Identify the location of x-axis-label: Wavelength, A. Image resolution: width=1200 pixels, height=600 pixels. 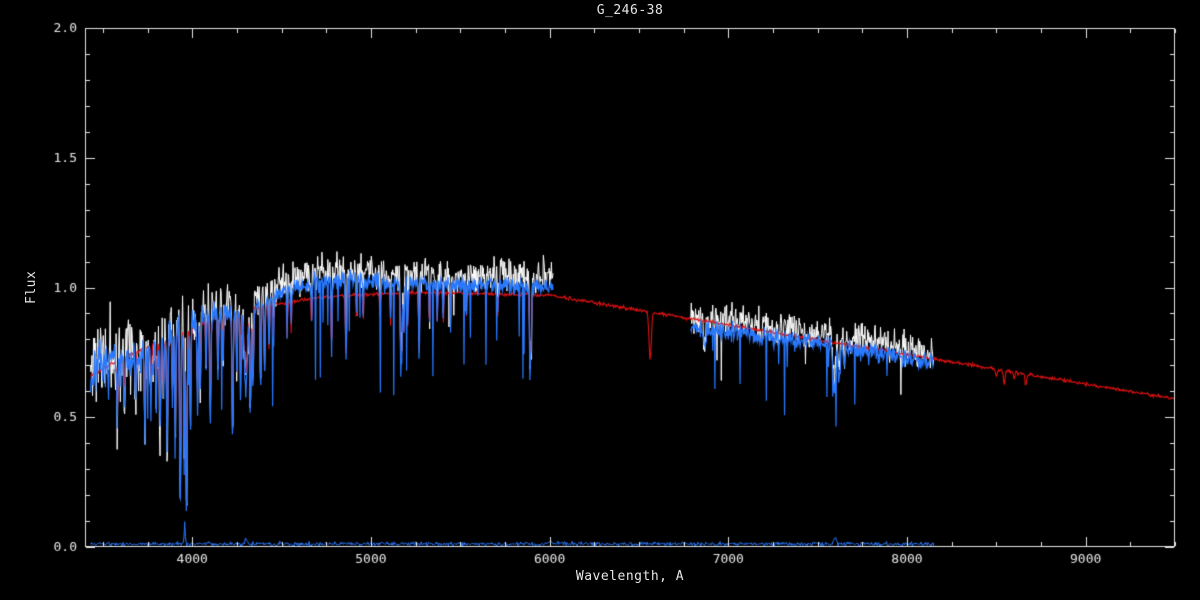
(630, 576).